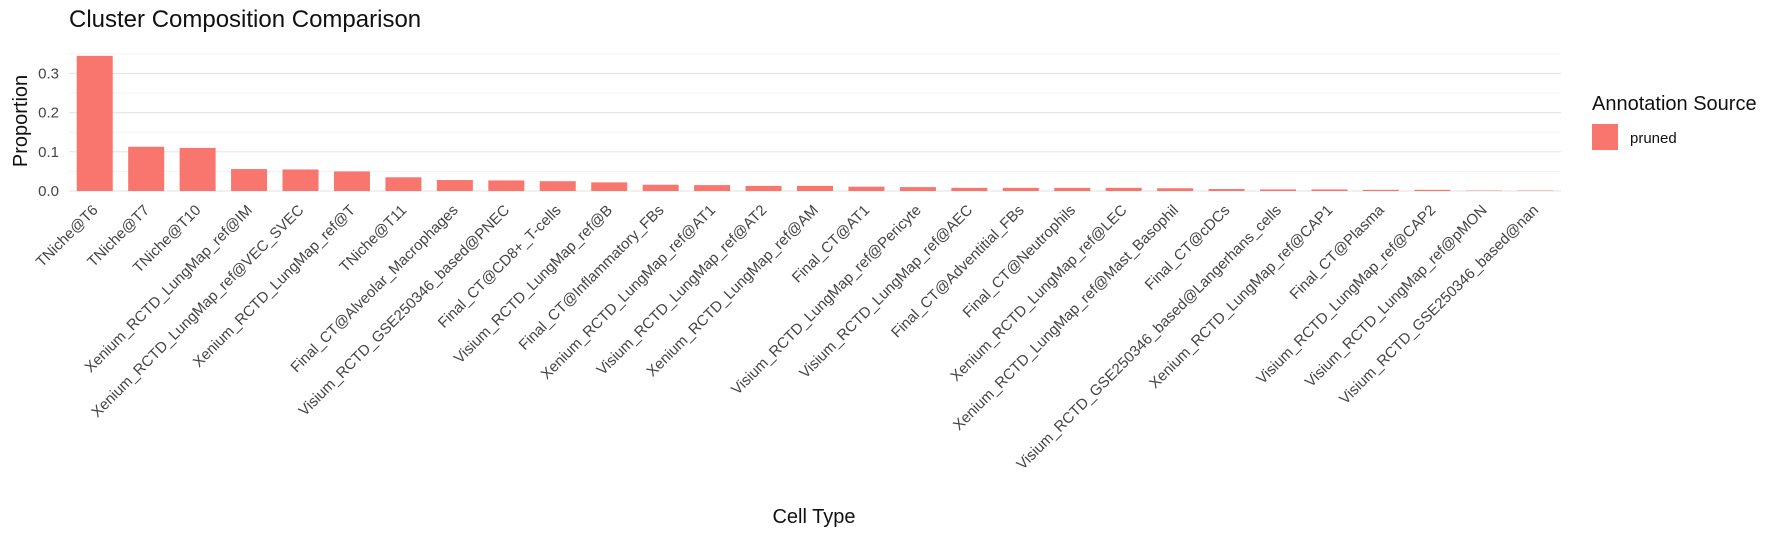 This screenshot has width=1780, height=542. What do you see at coordinates (813, 517) in the screenshot?
I see `x-axis-title: Cell Type` at bounding box center [813, 517].